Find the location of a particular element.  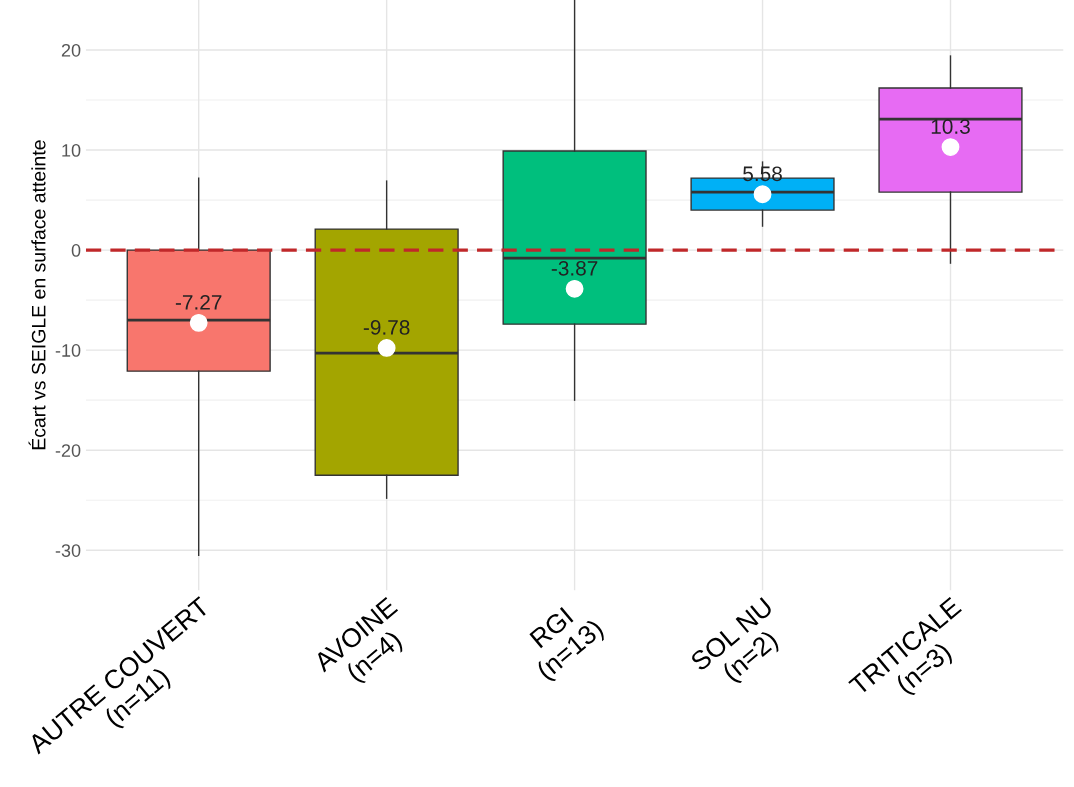

data-label: -7.27 is located at coordinates (198, 302).